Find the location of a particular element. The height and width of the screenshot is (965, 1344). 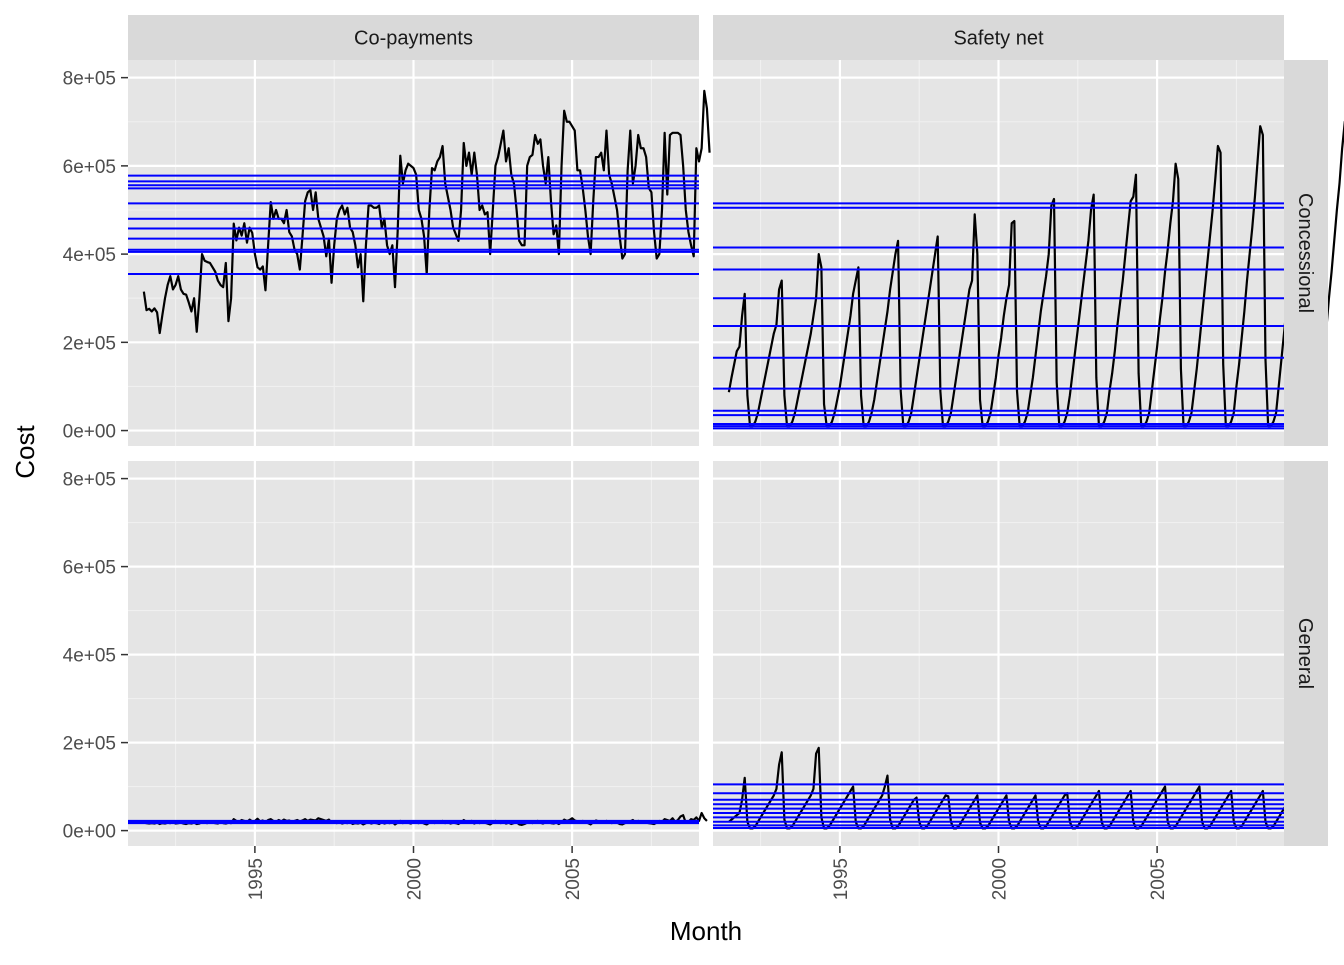

y-axis-title: Cost is located at coordinates (25, 451).